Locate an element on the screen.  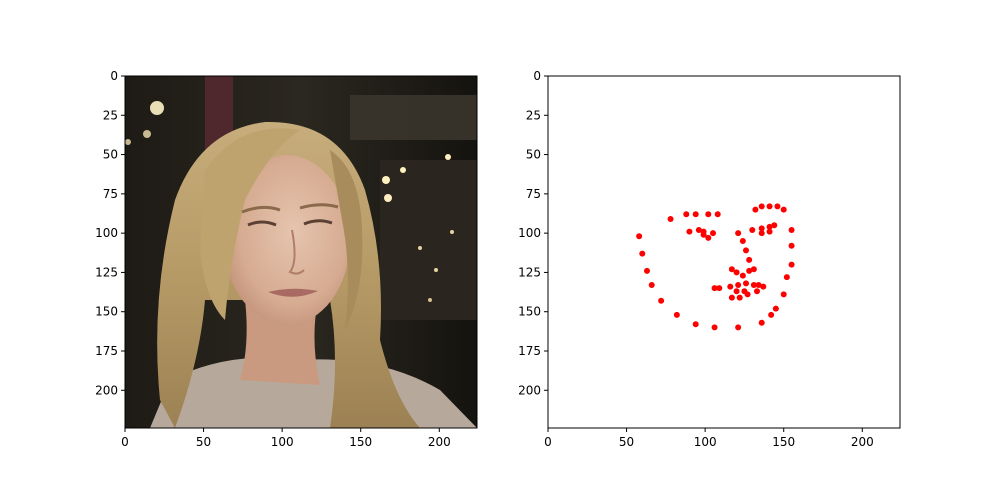
image-x-ticks: 0 50 100 150 200 is located at coordinates (286, 438).